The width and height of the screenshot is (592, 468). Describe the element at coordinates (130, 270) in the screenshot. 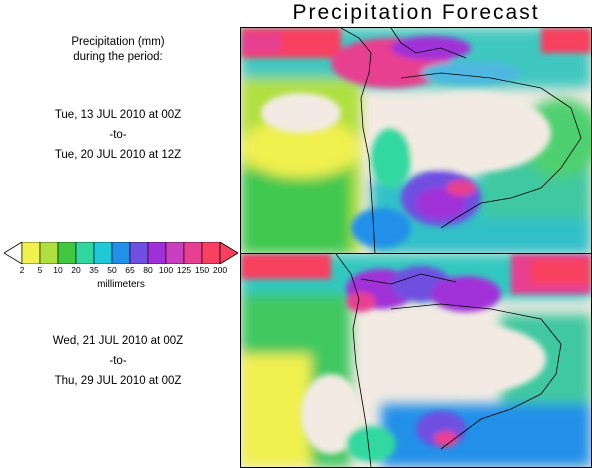

I see `scale-tick-label: 65` at that location.